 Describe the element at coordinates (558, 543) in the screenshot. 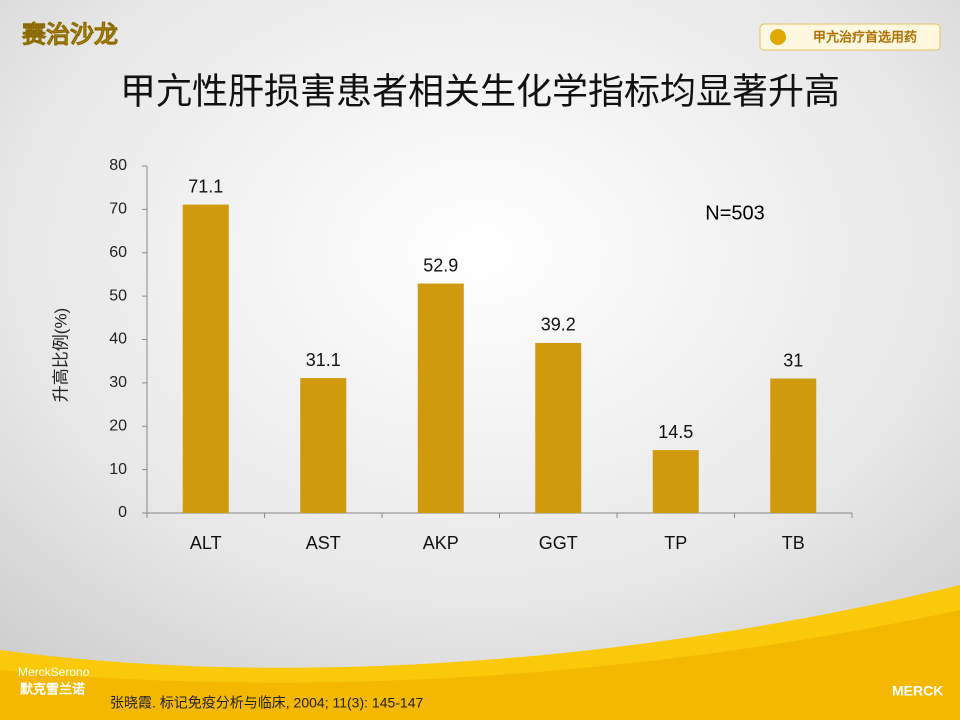

I see `x-tick-label: GGT` at that location.